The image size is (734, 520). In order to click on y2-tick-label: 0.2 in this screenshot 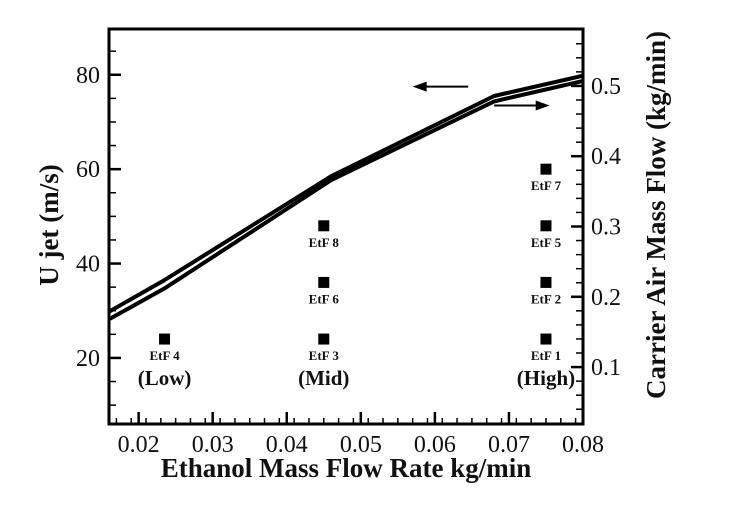, I will do `click(606, 298)`.